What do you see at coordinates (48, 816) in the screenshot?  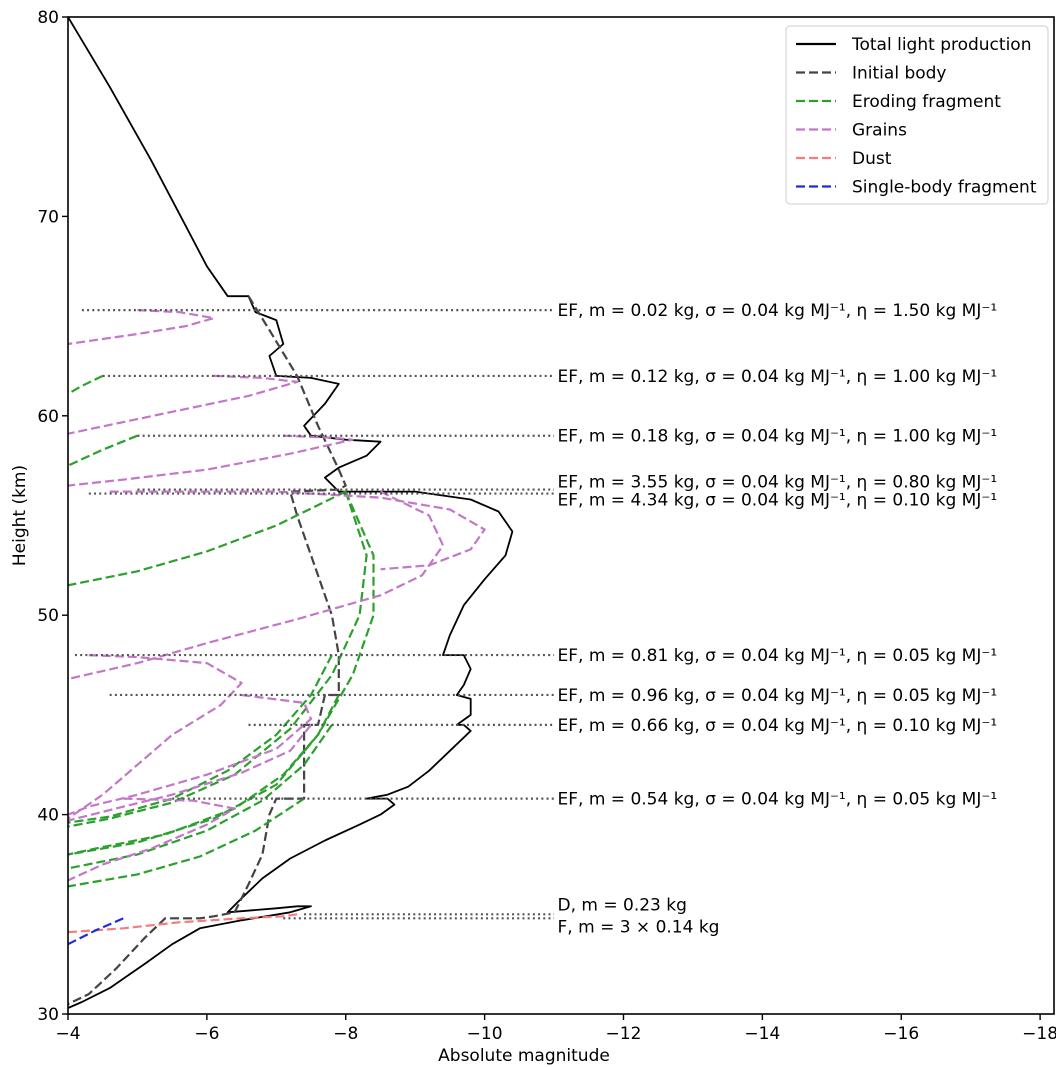 I see `y-tick-label-1: 40` at bounding box center [48, 816].